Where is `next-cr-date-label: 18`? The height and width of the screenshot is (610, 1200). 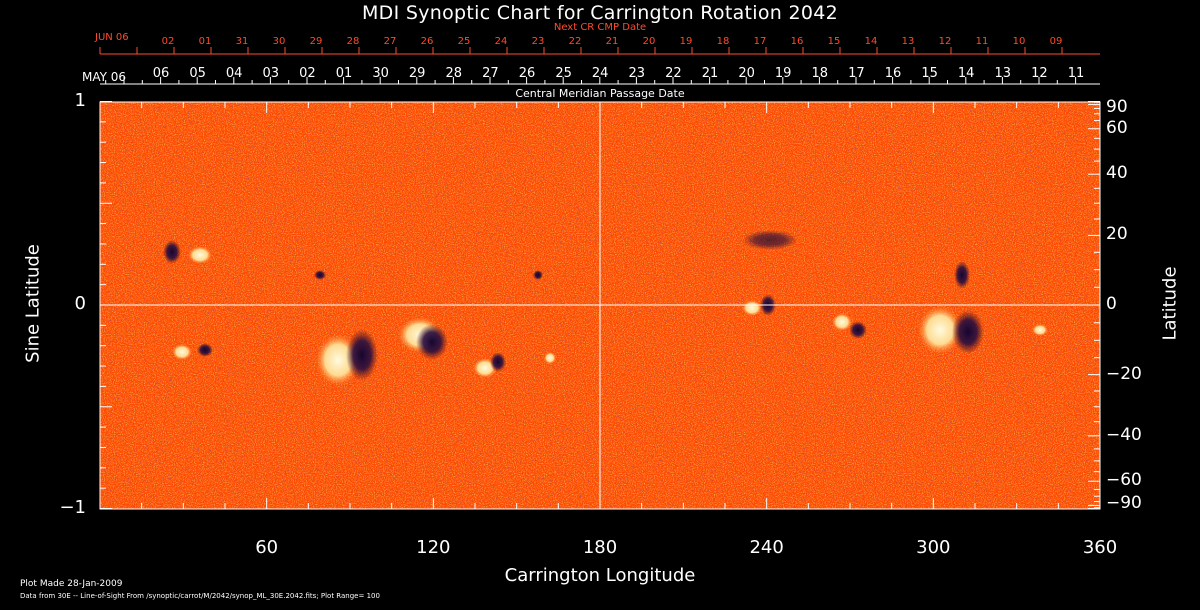 next-cr-date-label: 18 is located at coordinates (723, 41).